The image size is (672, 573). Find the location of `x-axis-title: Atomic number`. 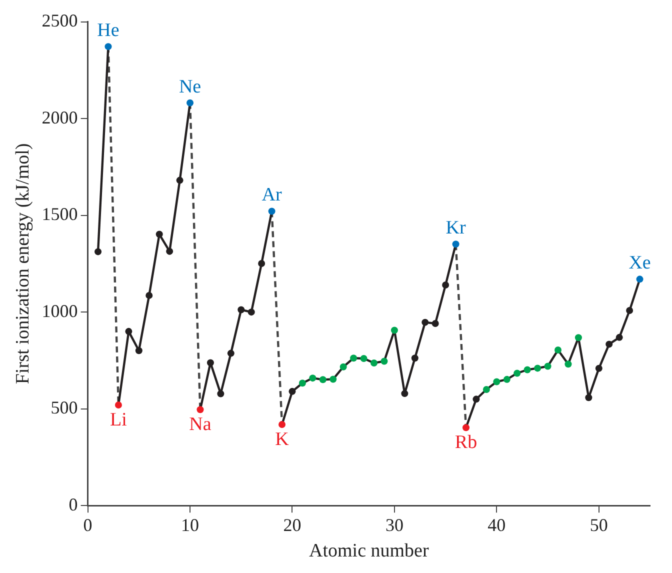

x-axis-title: Atomic number is located at coordinates (369, 551).